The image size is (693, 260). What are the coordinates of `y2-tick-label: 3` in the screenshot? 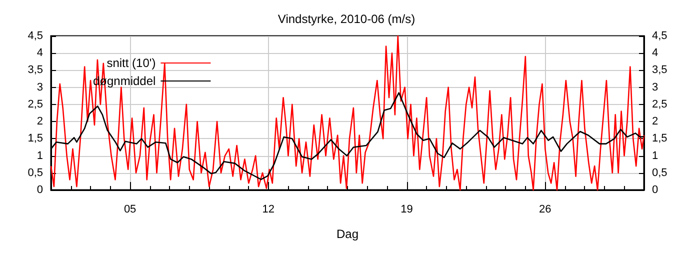 It's located at (655, 87).